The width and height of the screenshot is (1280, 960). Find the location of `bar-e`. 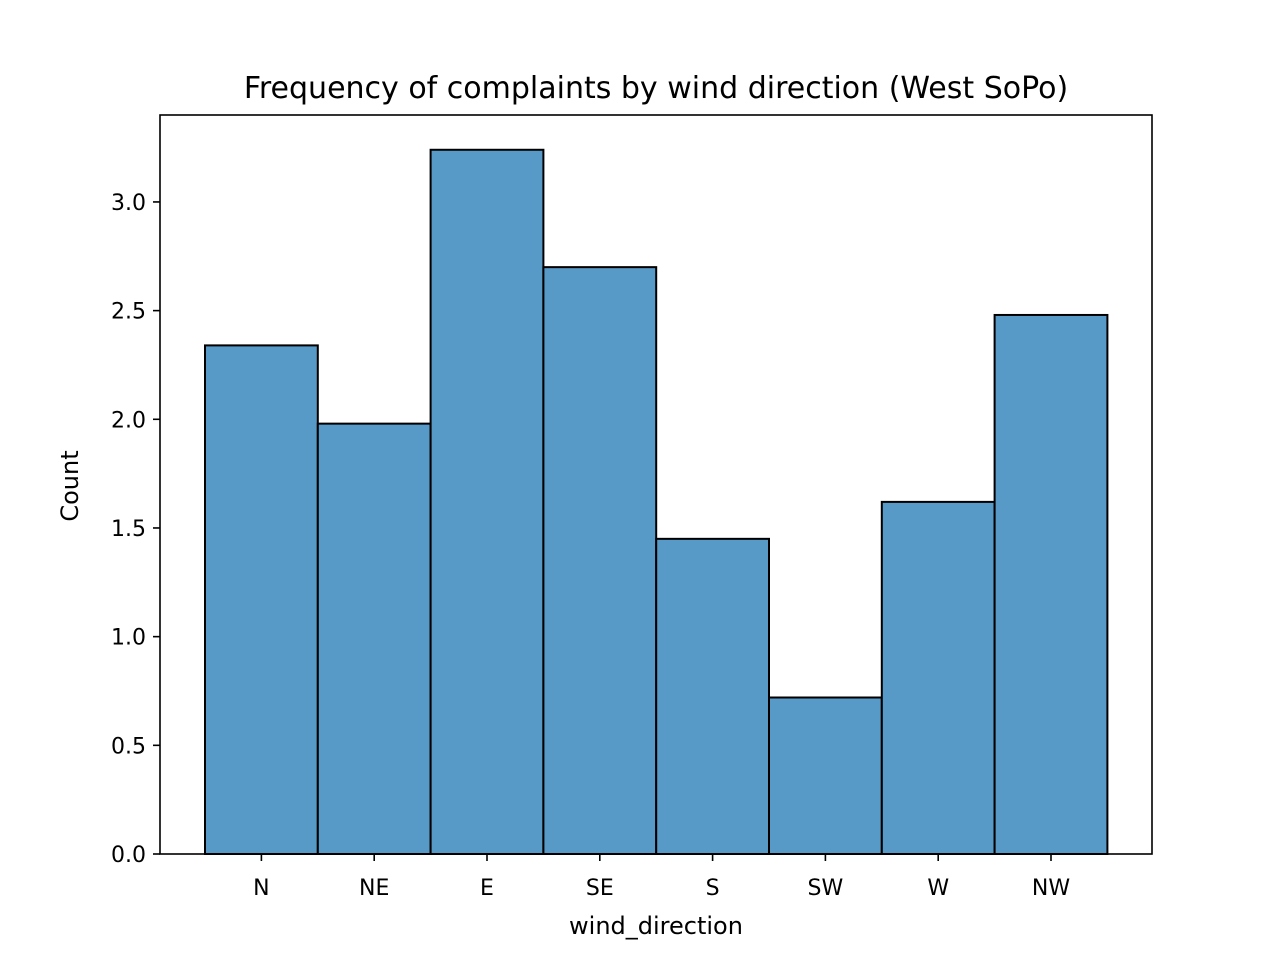

bar-e is located at coordinates (487, 501).